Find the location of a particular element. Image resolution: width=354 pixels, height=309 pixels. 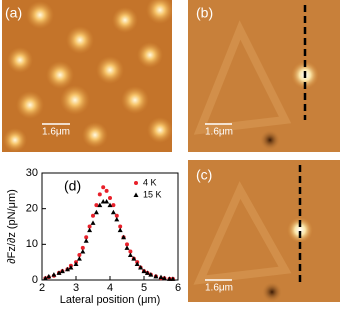

x-tick-label: 2 is located at coordinates (42, 288).